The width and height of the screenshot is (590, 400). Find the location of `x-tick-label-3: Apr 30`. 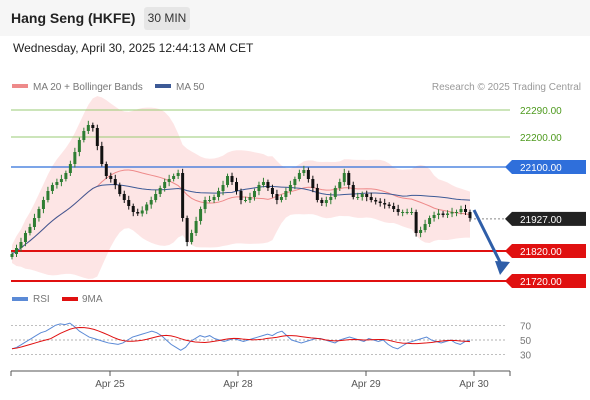

x-tick-label-3: Apr 30 is located at coordinates (474, 384).